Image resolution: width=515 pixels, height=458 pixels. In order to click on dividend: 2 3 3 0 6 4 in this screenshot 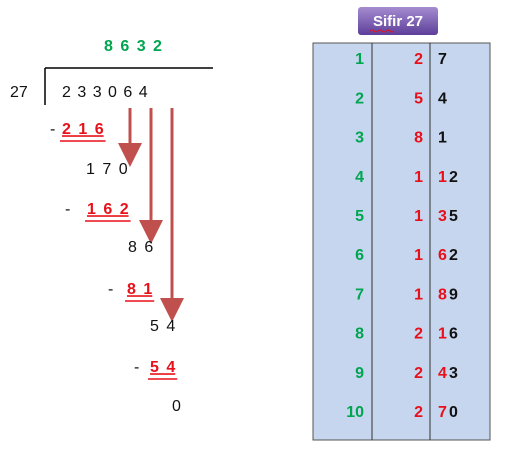, I will do `click(105, 92)`.